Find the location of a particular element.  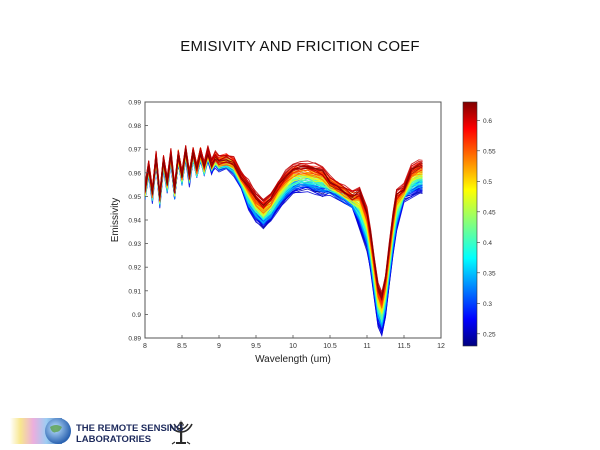

y-tick-label: 0.93 is located at coordinates (134, 244).